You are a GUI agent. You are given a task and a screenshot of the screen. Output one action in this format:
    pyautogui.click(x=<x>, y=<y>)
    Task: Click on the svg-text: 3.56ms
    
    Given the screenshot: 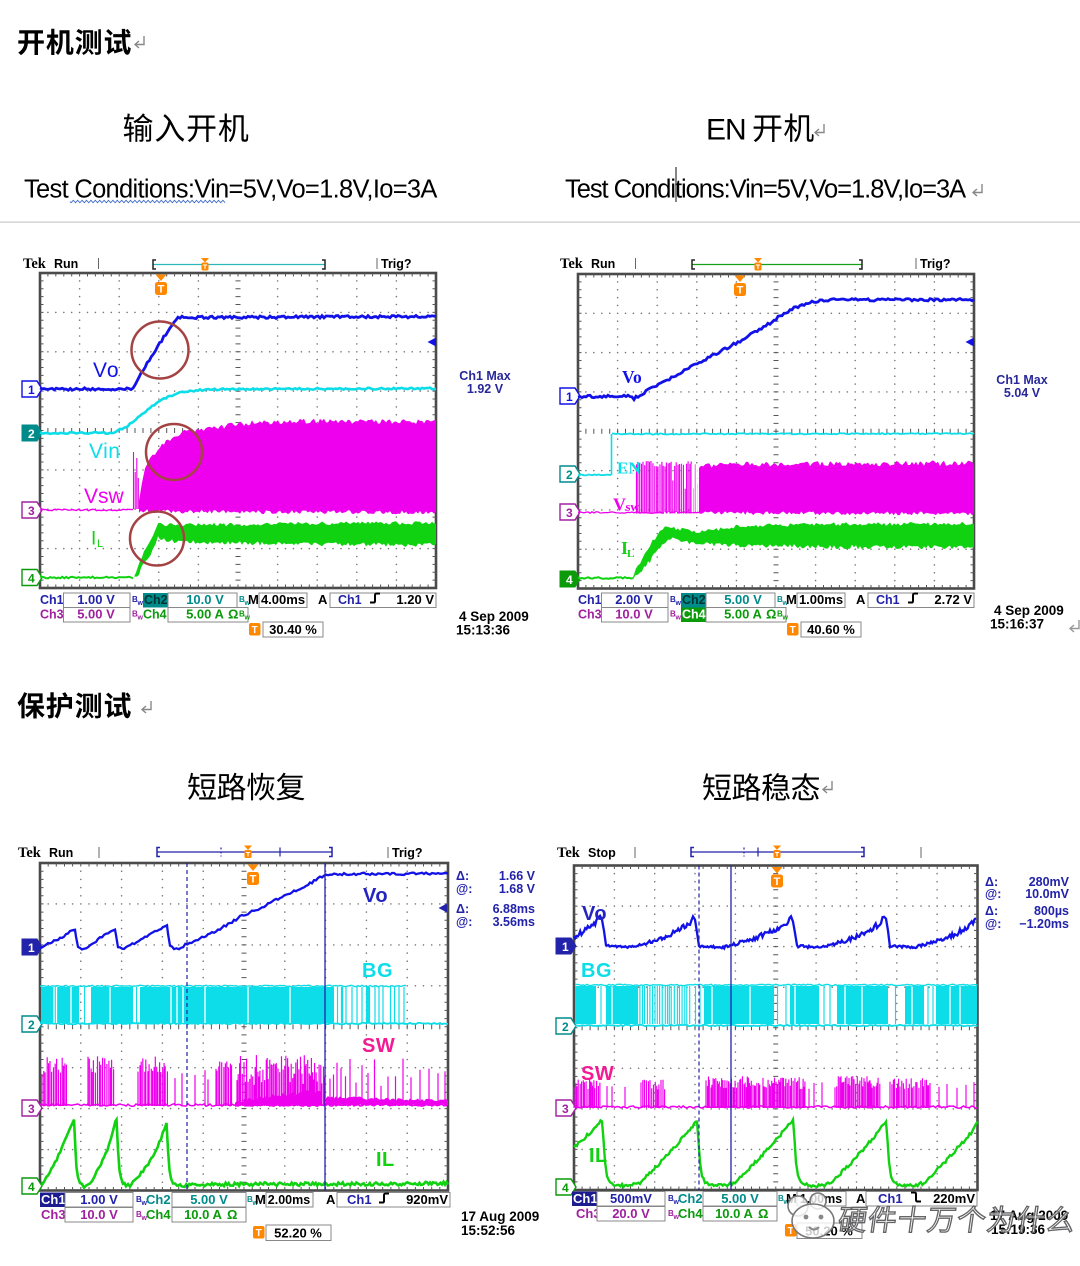 What is the action you would take?
    pyautogui.click(x=514, y=922)
    